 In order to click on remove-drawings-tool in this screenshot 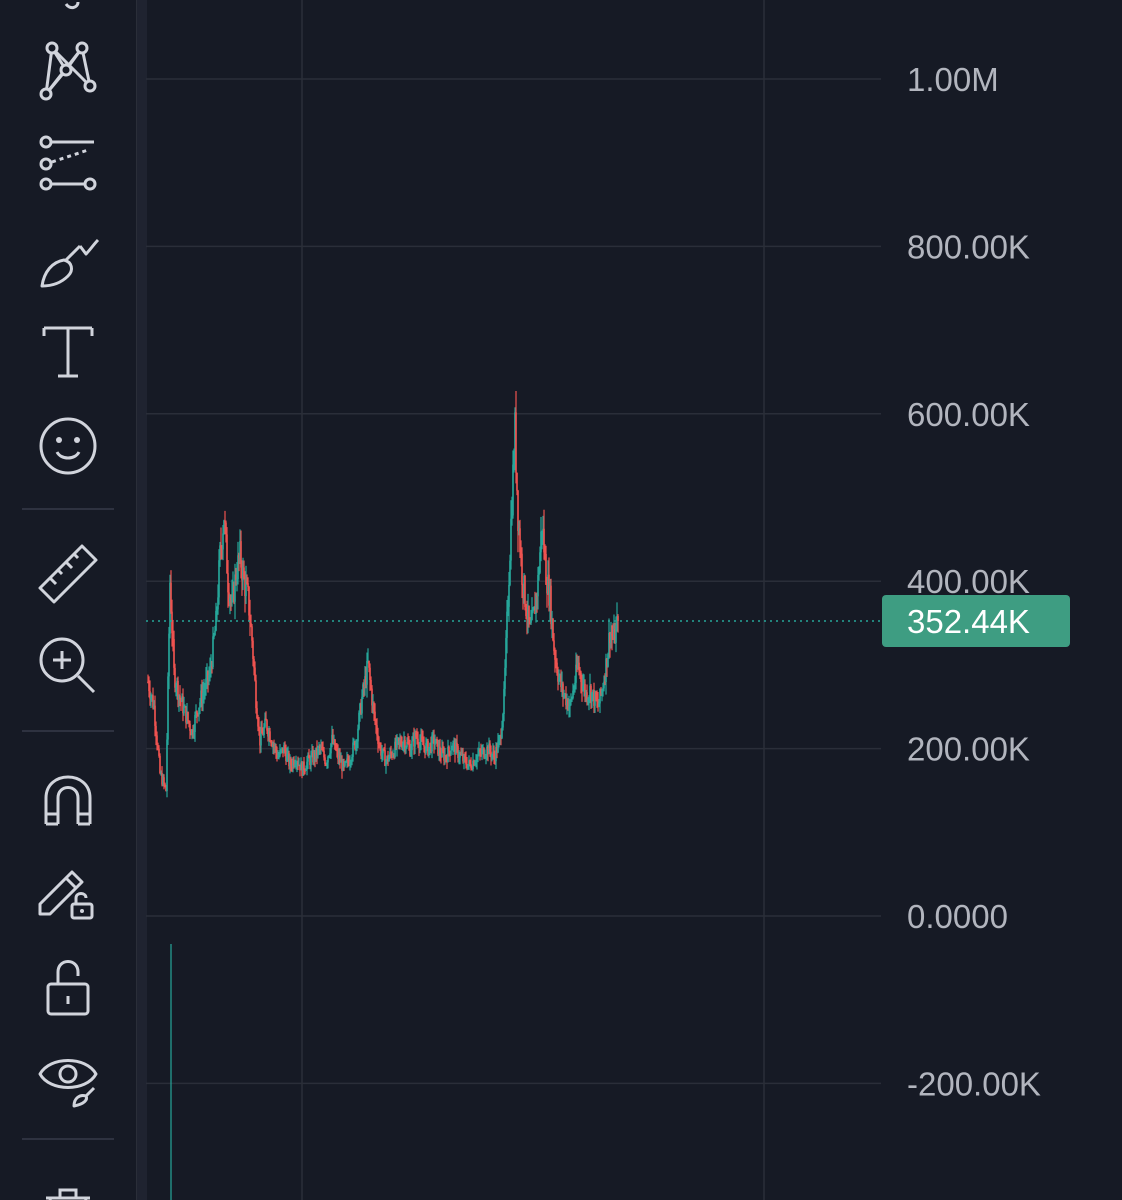, I will do `click(68, 1180)`.